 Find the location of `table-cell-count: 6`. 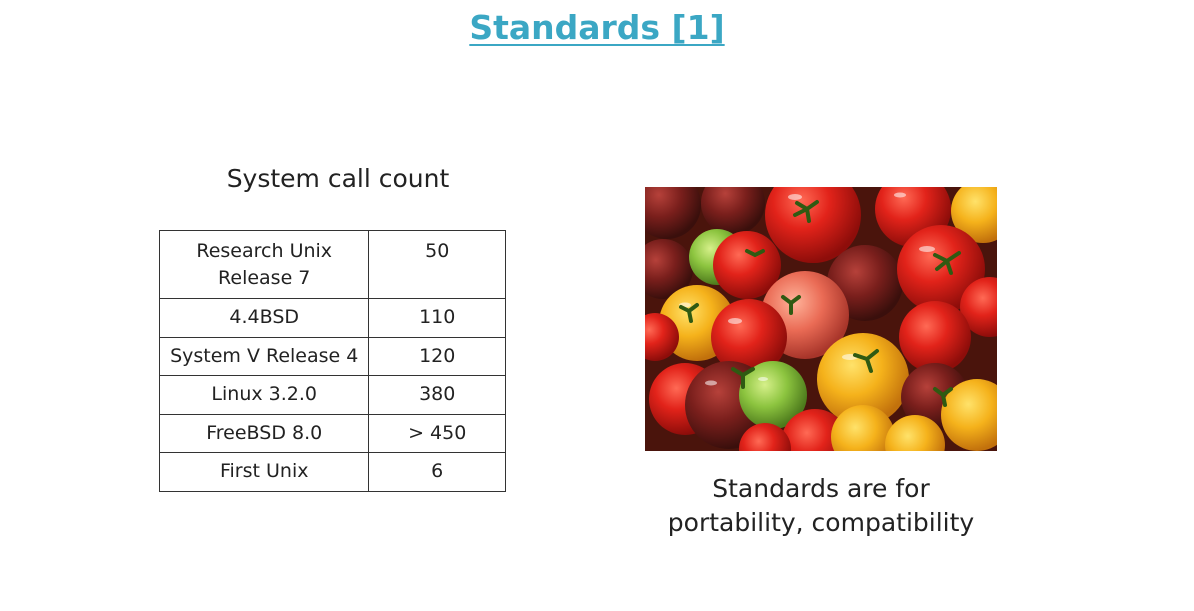

table-cell-count: 6 is located at coordinates (437, 472).